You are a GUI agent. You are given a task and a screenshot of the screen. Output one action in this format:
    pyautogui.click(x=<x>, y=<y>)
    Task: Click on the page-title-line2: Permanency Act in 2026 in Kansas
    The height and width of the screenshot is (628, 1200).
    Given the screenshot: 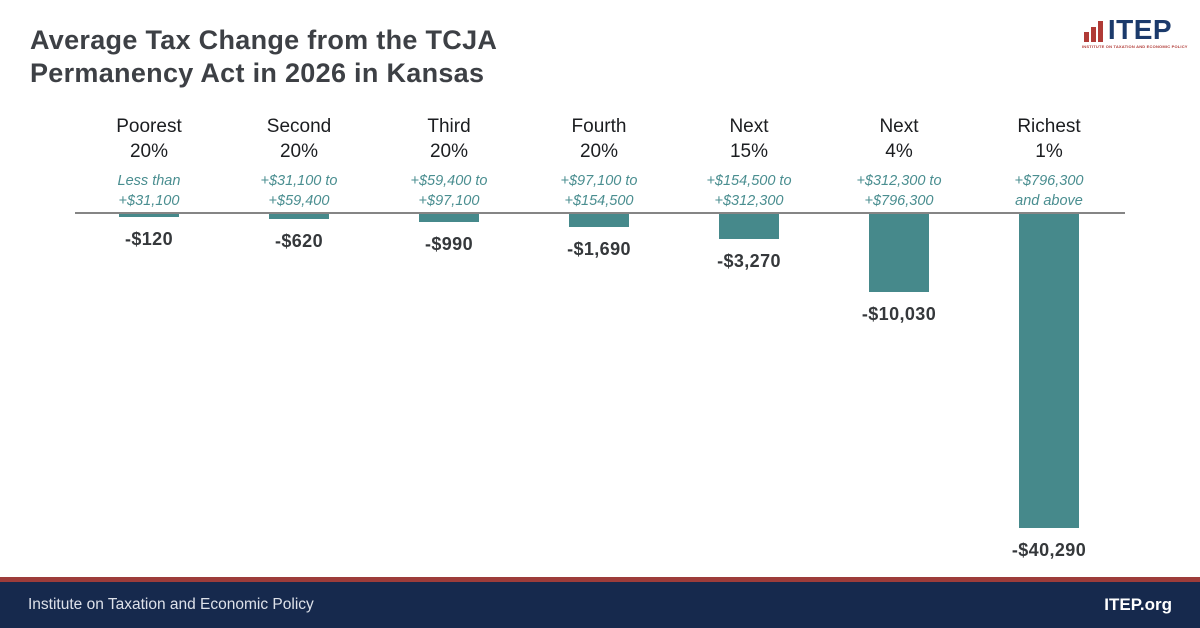 What is the action you would take?
    pyautogui.click(x=257, y=73)
    